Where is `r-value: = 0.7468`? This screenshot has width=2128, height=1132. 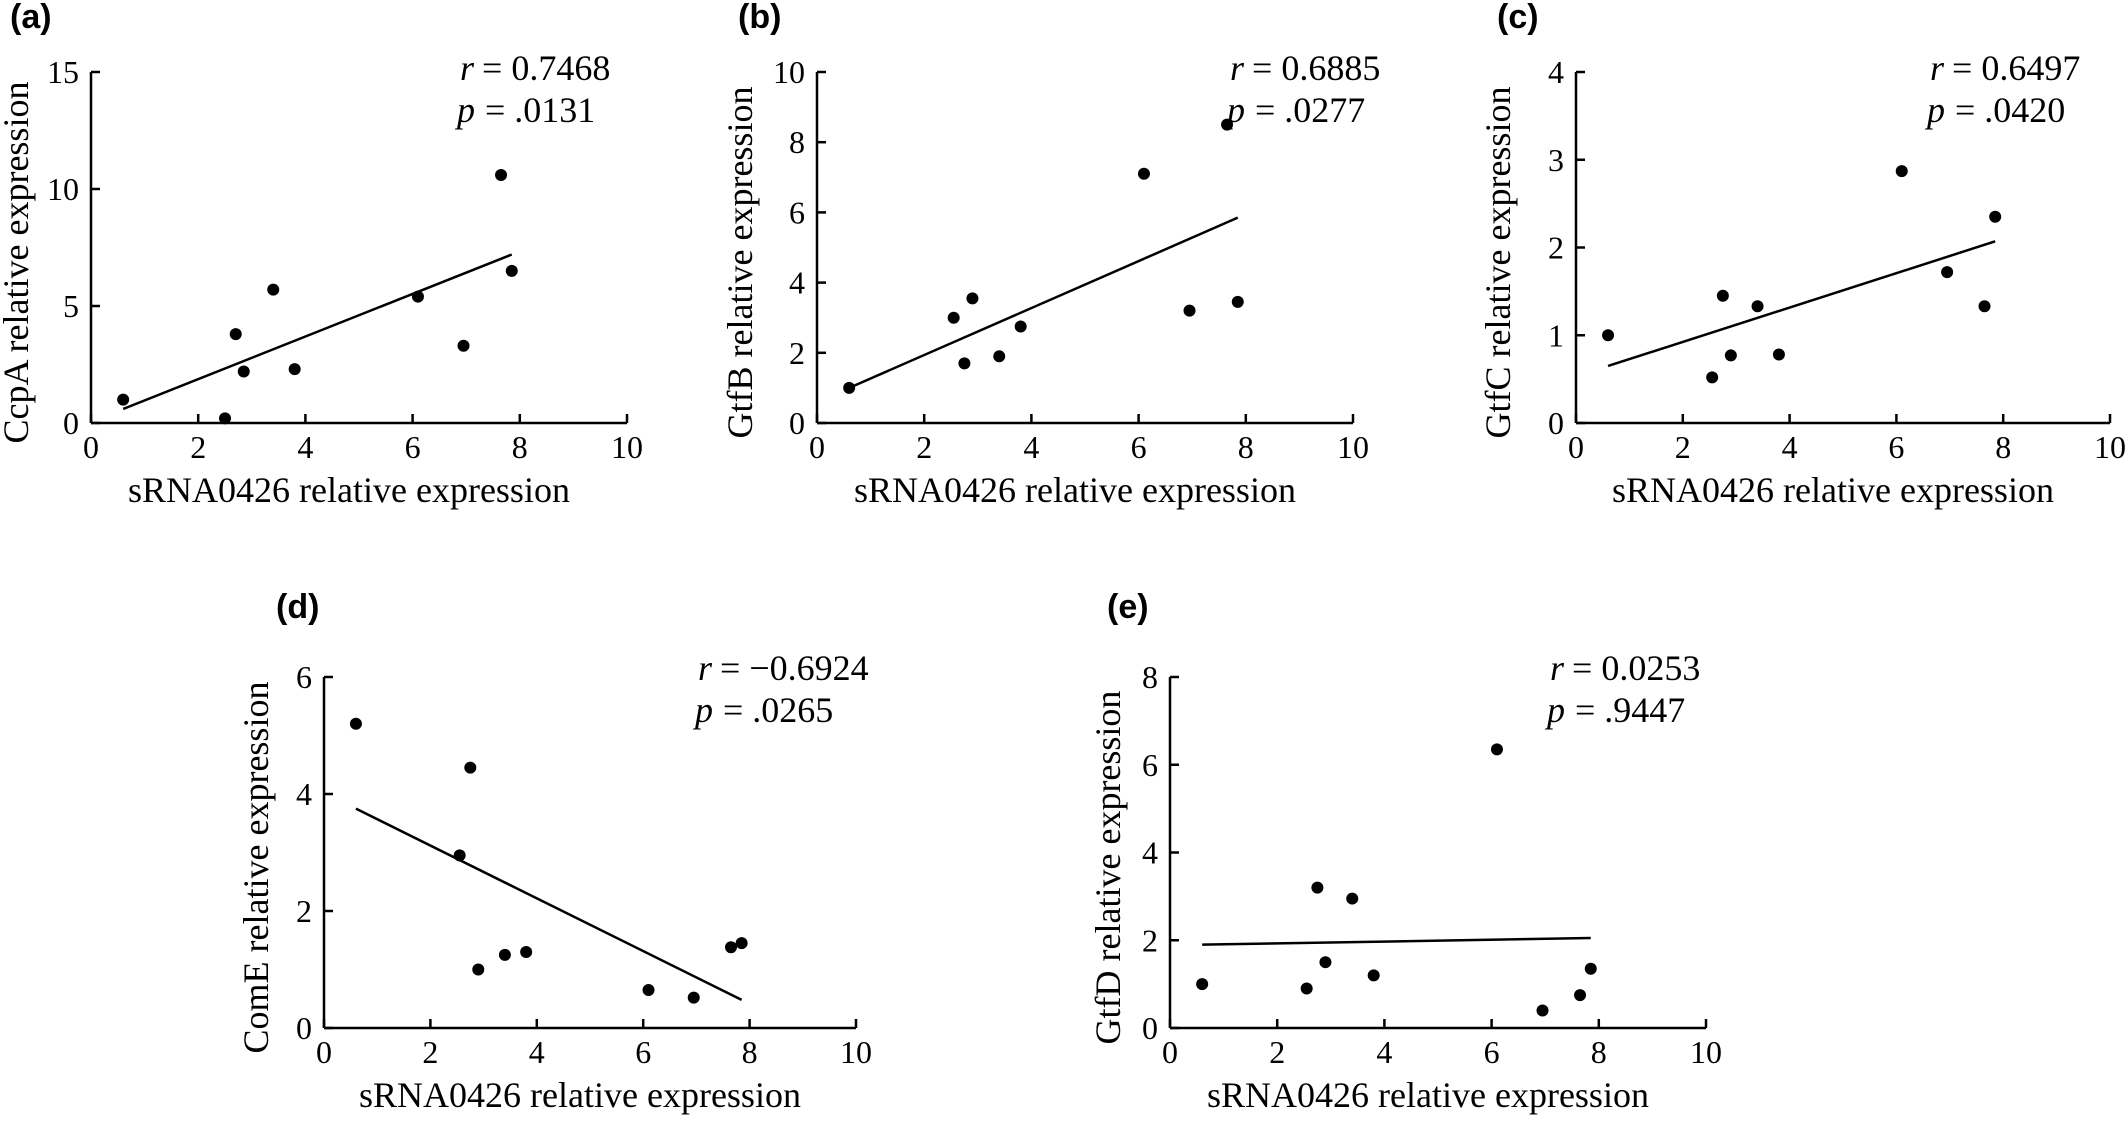
r-value: = 0.7468 is located at coordinates (546, 68).